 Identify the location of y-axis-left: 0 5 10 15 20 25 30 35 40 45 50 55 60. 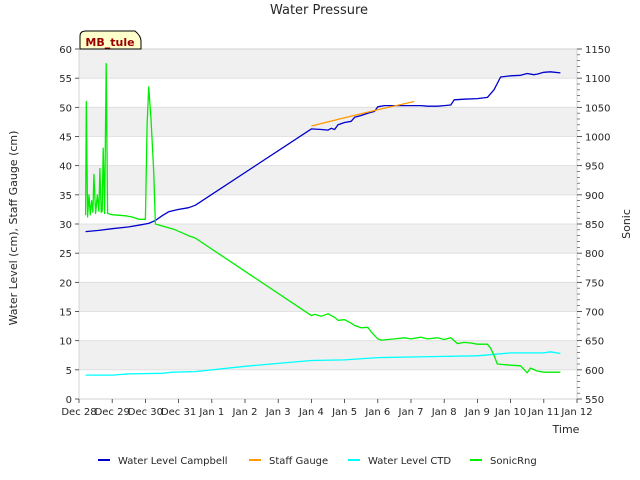
(69, 225).